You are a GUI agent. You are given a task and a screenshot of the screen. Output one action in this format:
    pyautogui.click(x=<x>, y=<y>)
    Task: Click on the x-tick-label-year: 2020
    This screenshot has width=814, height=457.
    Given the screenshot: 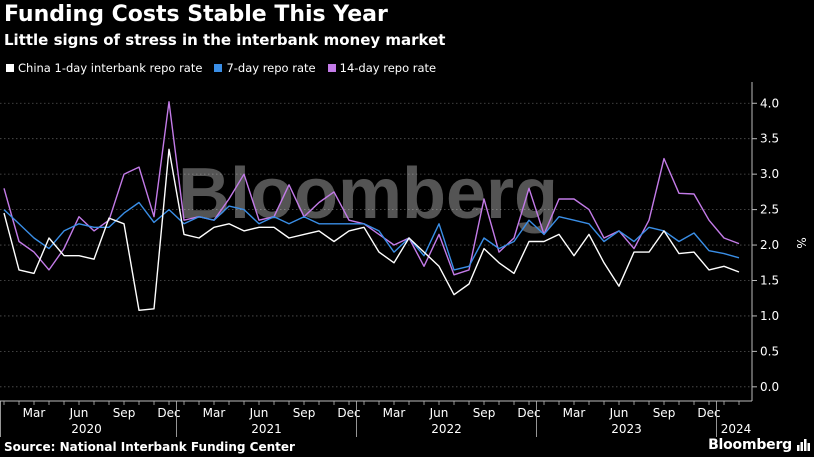 What is the action you would take?
    pyautogui.click(x=86, y=429)
    